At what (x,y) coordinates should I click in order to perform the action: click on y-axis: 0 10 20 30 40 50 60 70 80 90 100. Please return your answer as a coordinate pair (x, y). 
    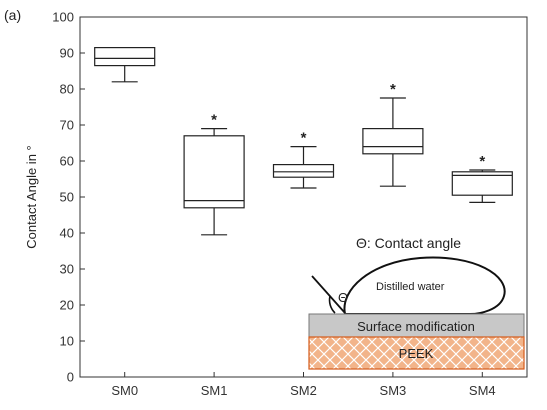
    Looking at the image, I should click on (68, 197).